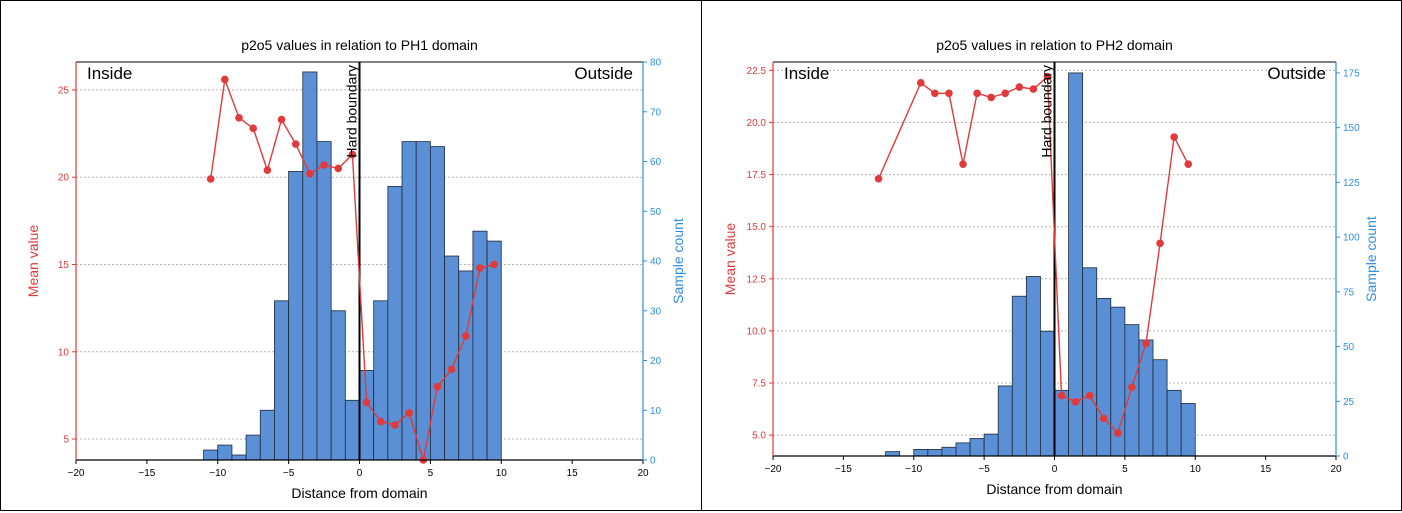  I want to click on x-tick-label: −10, so click(913, 469).